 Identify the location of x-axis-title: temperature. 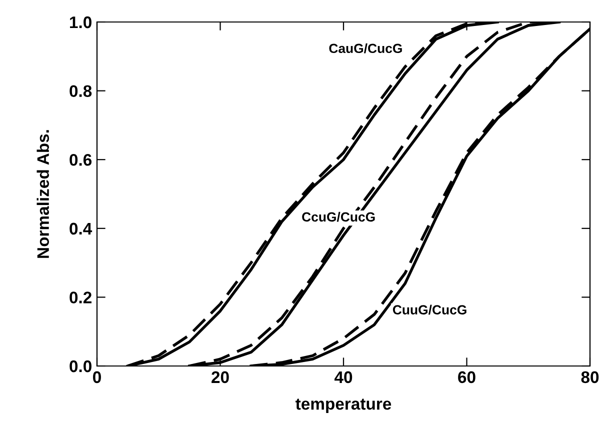
(344, 406).